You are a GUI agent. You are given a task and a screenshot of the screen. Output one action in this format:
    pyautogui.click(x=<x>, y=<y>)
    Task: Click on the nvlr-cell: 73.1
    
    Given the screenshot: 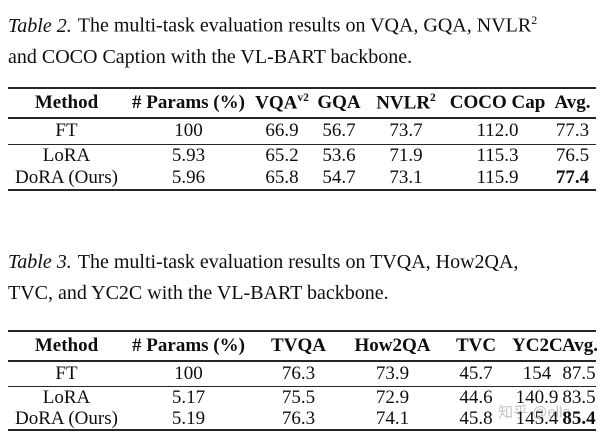 What is the action you would take?
    pyautogui.click(x=406, y=178)
    